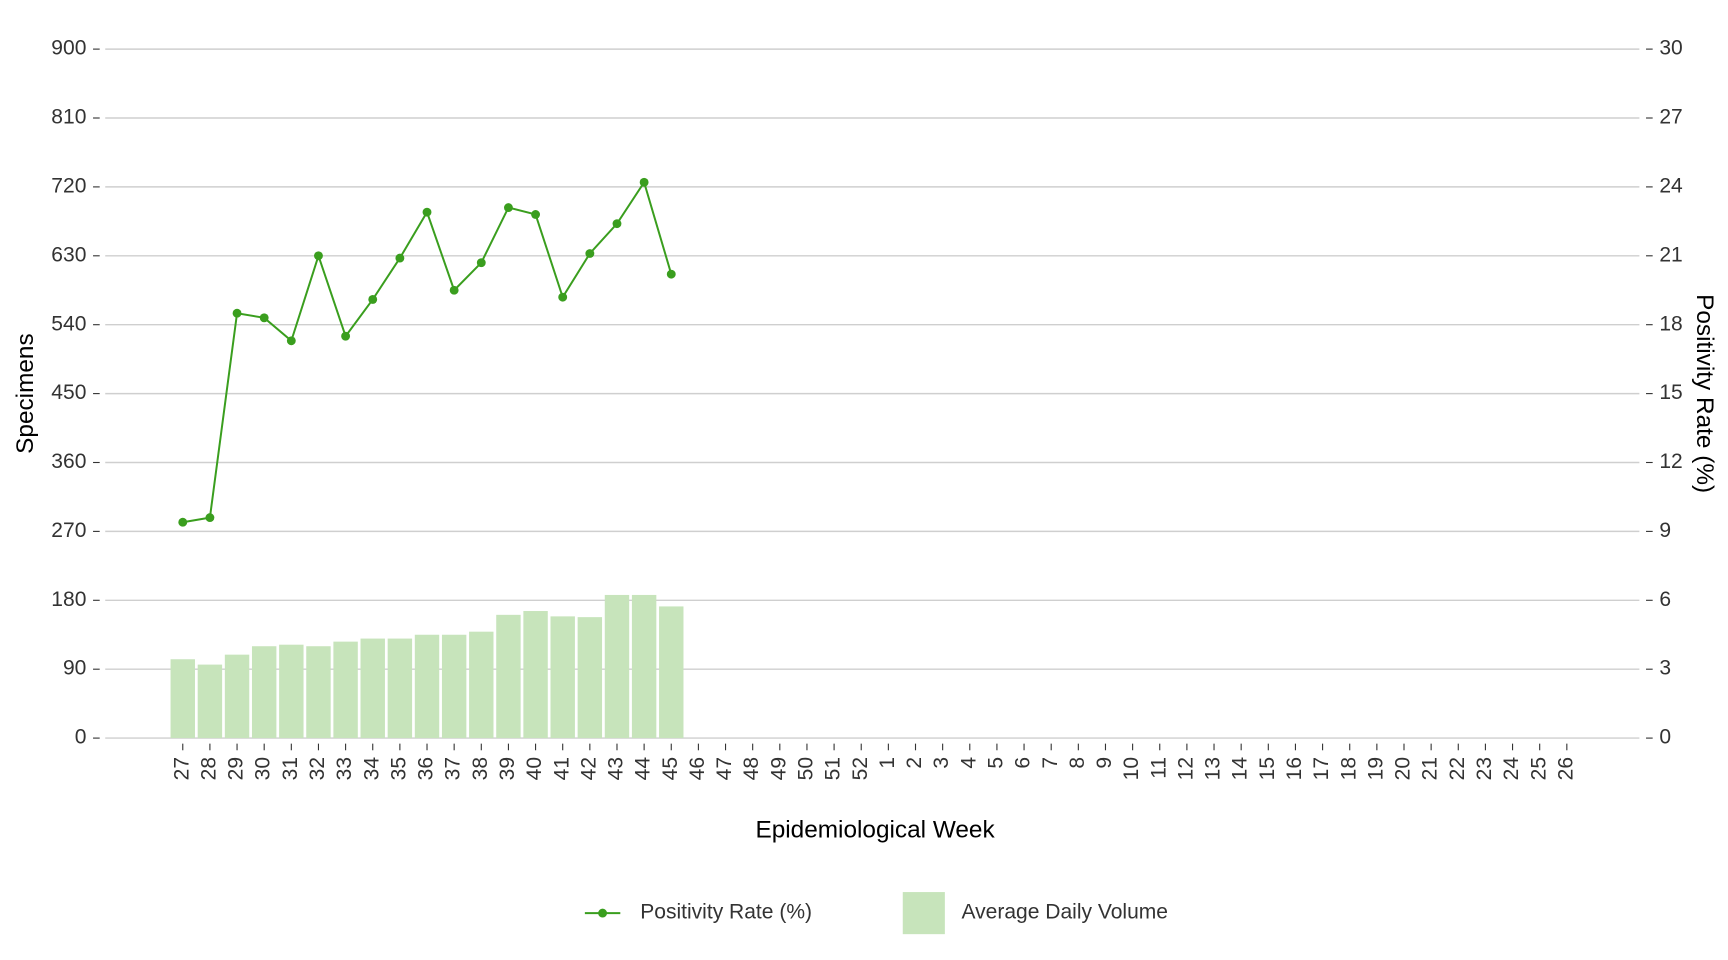  Describe the element at coordinates (968, 763) in the screenshot. I see `x-tick-label: 4` at that location.